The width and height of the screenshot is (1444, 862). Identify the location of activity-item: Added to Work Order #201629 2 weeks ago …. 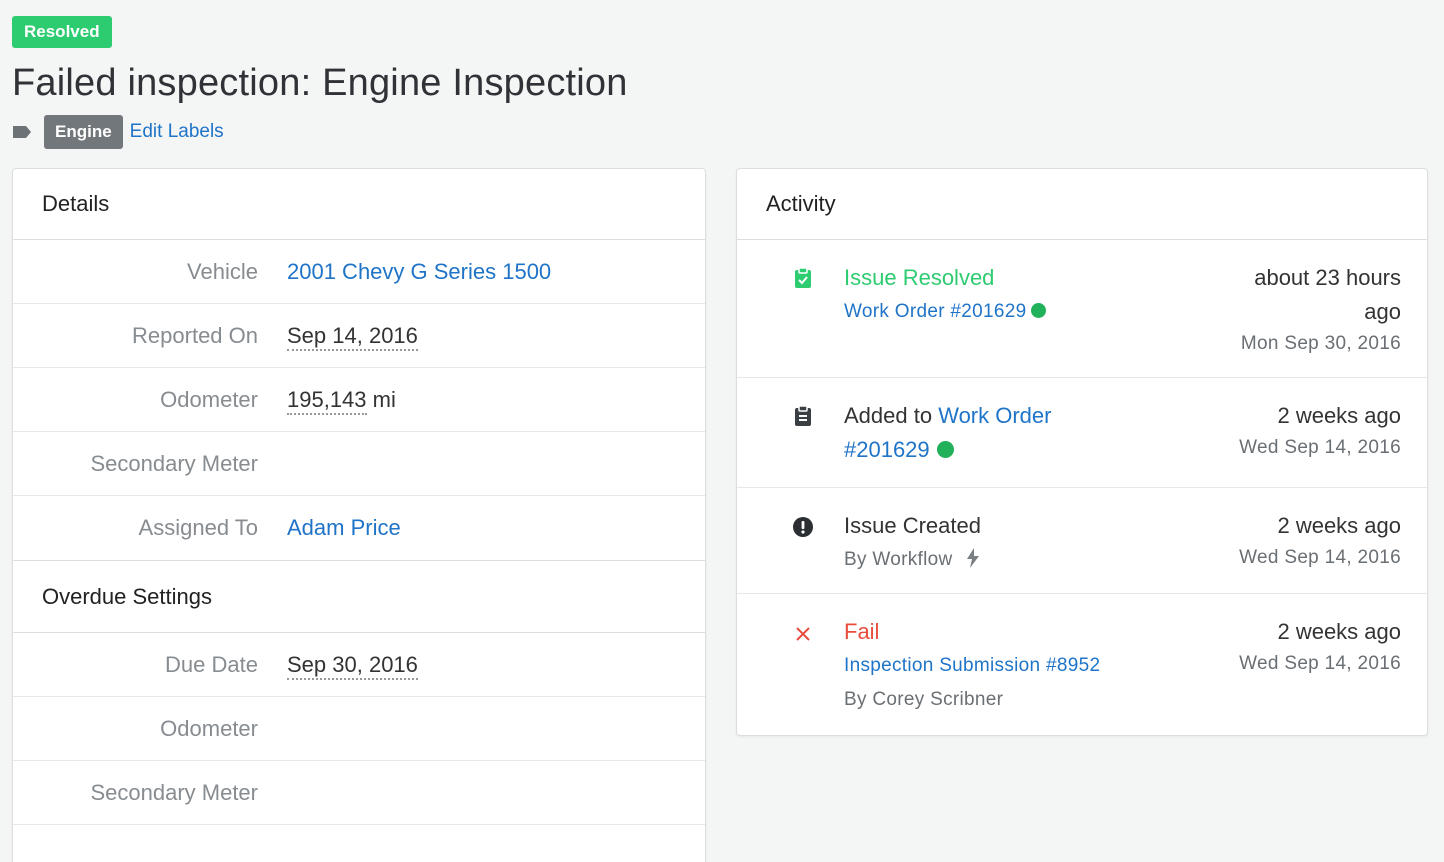
(1082, 433).